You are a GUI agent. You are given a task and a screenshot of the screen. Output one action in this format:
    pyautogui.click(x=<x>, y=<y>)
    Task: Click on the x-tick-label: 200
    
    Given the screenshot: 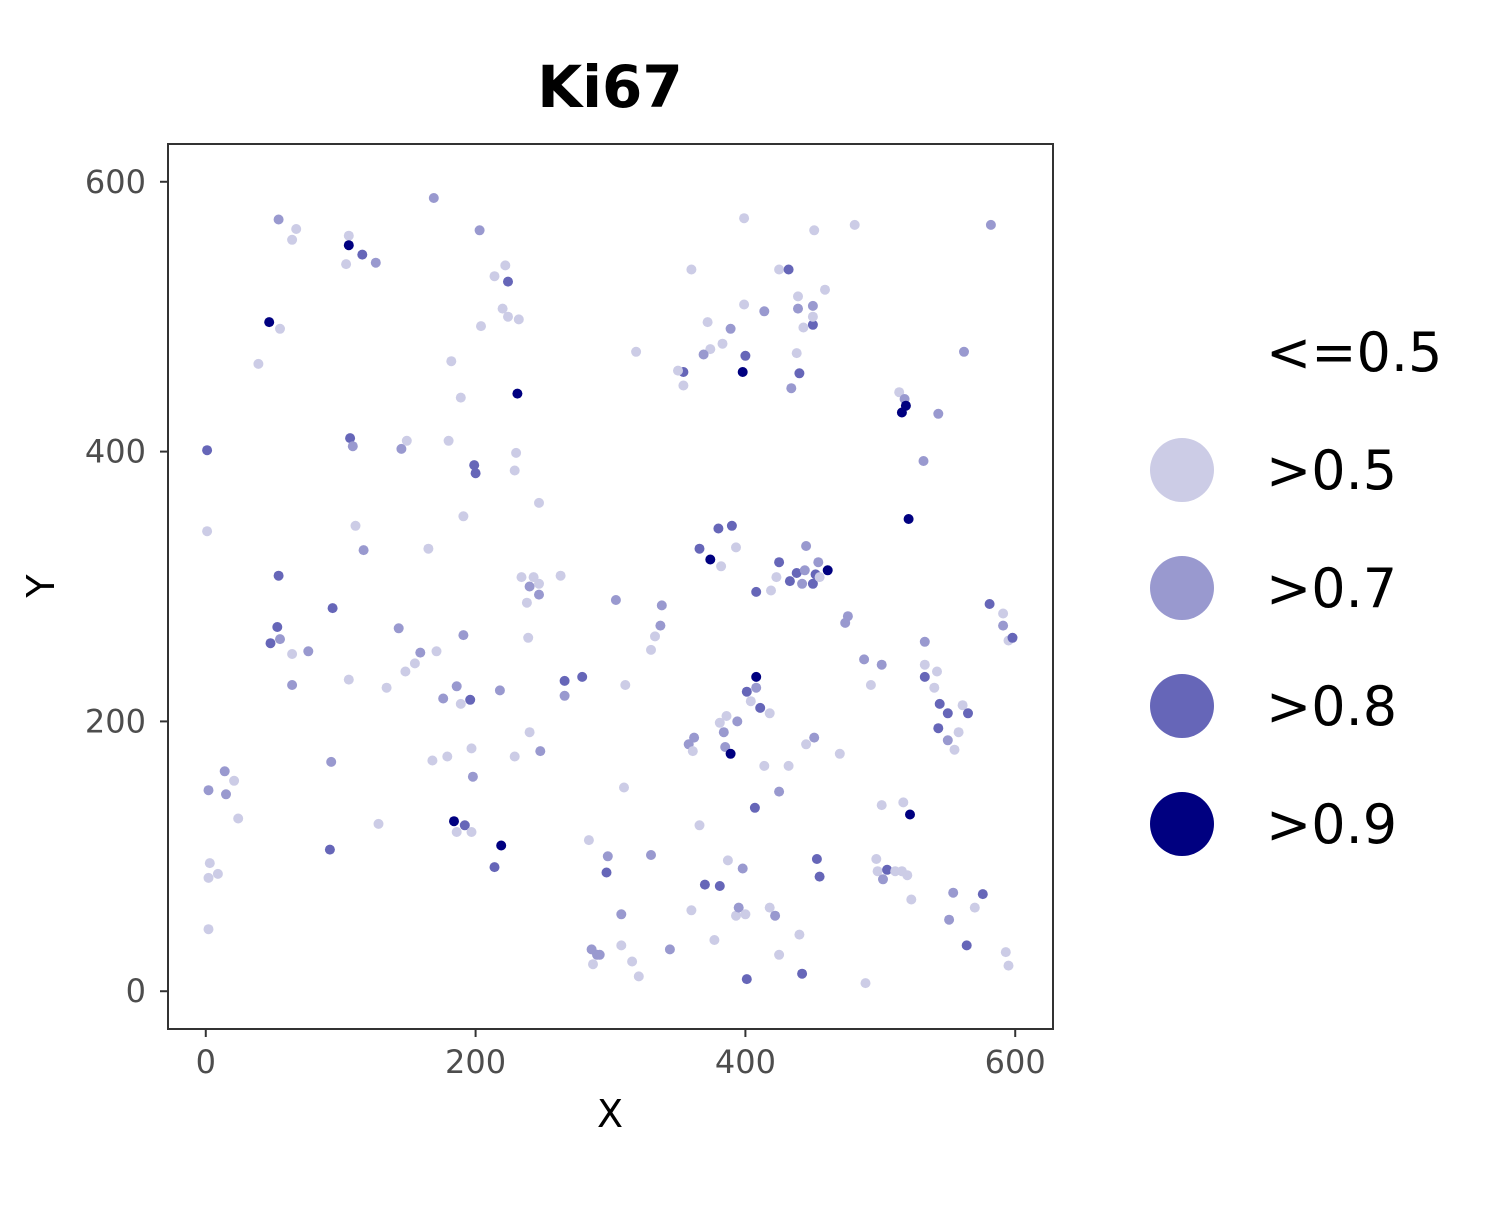 What is the action you would take?
    pyautogui.click(x=475, y=1062)
    